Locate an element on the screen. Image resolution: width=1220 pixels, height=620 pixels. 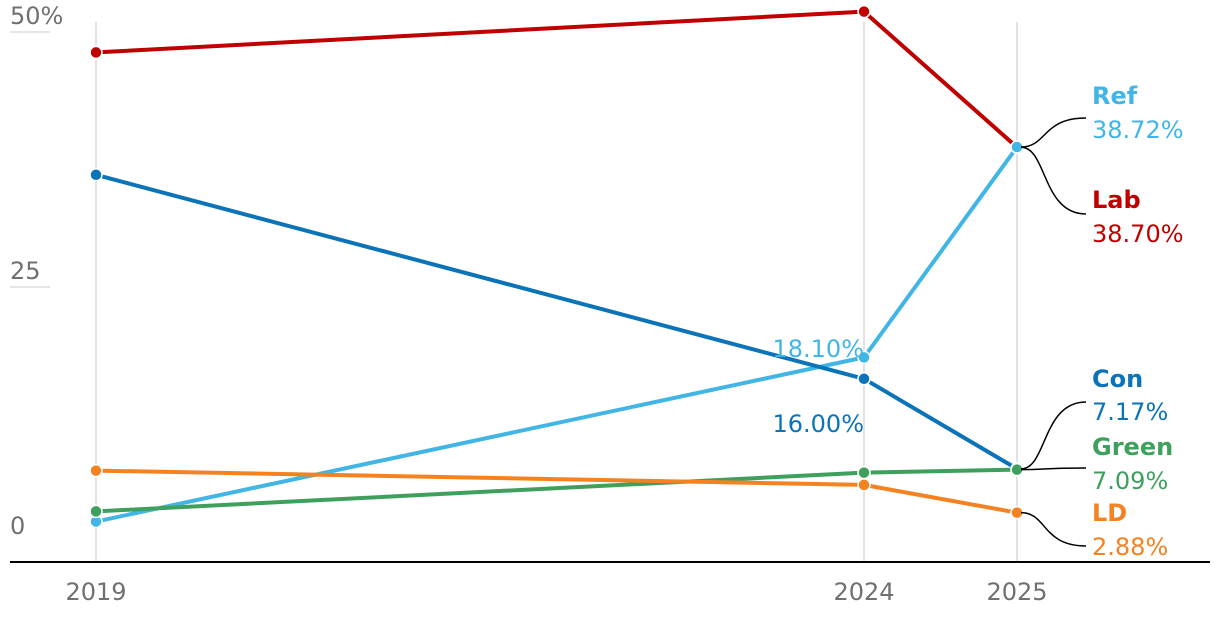
y-tick-label: 25 is located at coordinates (25, 271).